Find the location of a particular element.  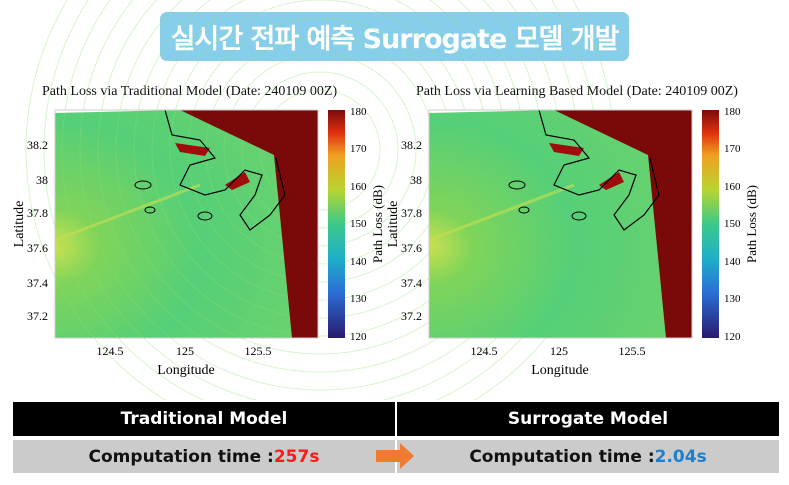

banner-title: 실시간 전파 예측 Surrogate 모델 개발 is located at coordinates (395, 39).